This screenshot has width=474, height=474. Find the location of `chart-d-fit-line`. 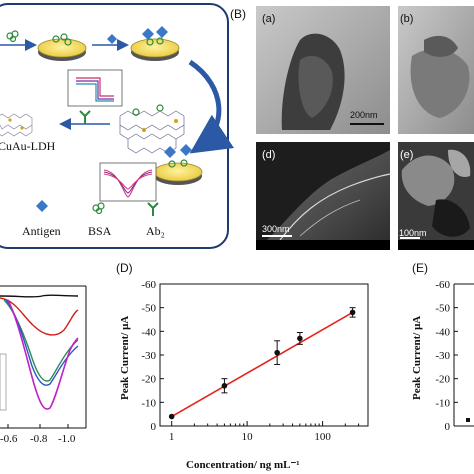

chart-d-fit-line is located at coordinates (262, 364).